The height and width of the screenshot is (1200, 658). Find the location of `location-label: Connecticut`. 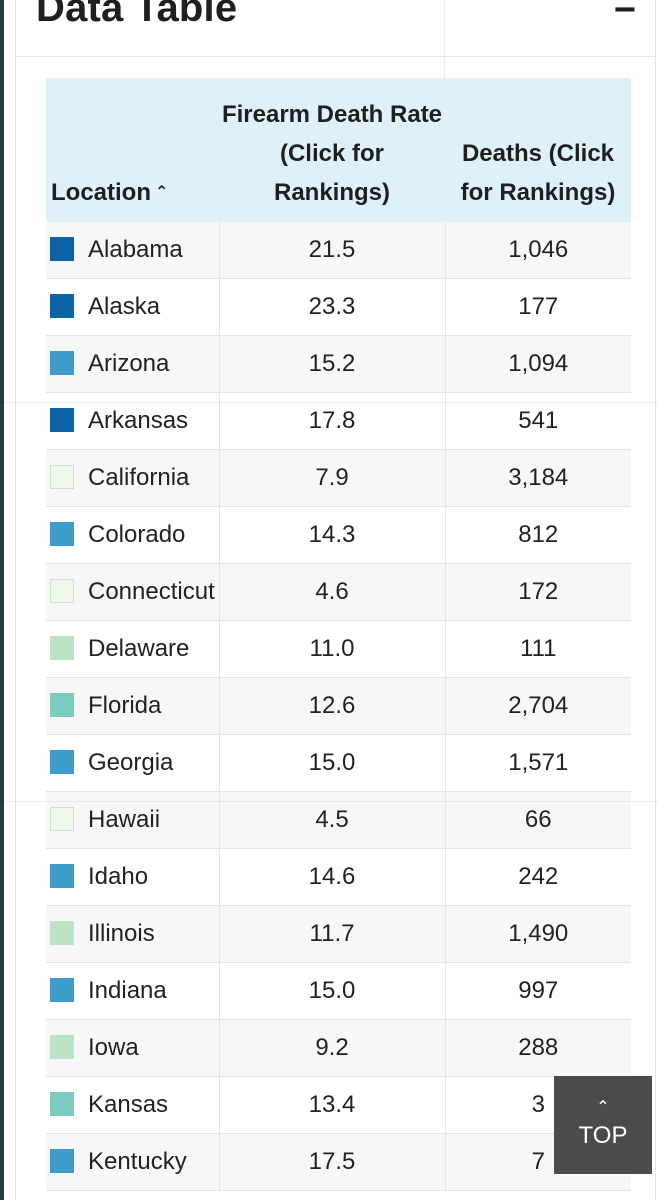

location-label: Connecticut is located at coordinates (151, 591).